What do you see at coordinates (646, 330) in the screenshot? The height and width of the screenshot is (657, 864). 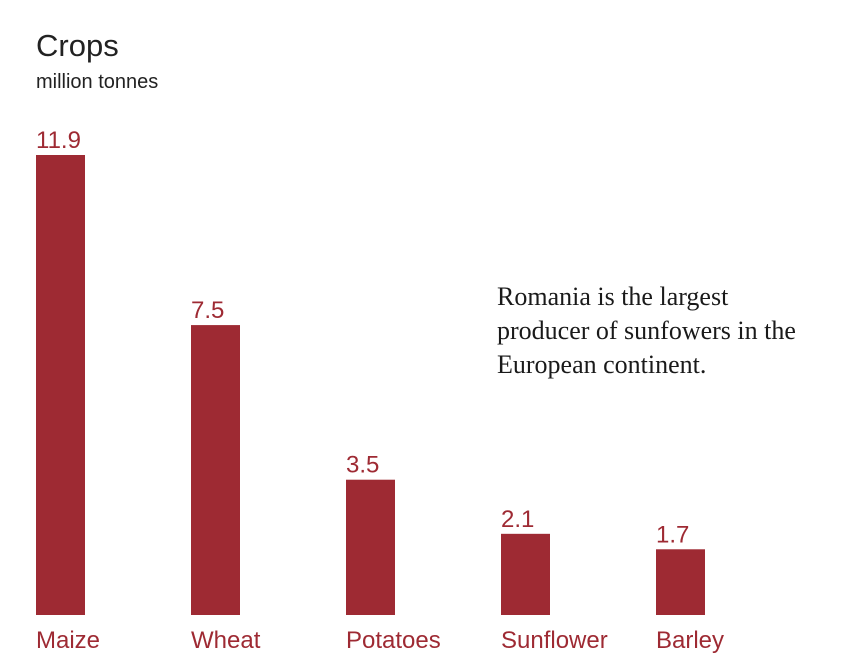 I see `annotation-line: producer of sunfowers in the` at bounding box center [646, 330].